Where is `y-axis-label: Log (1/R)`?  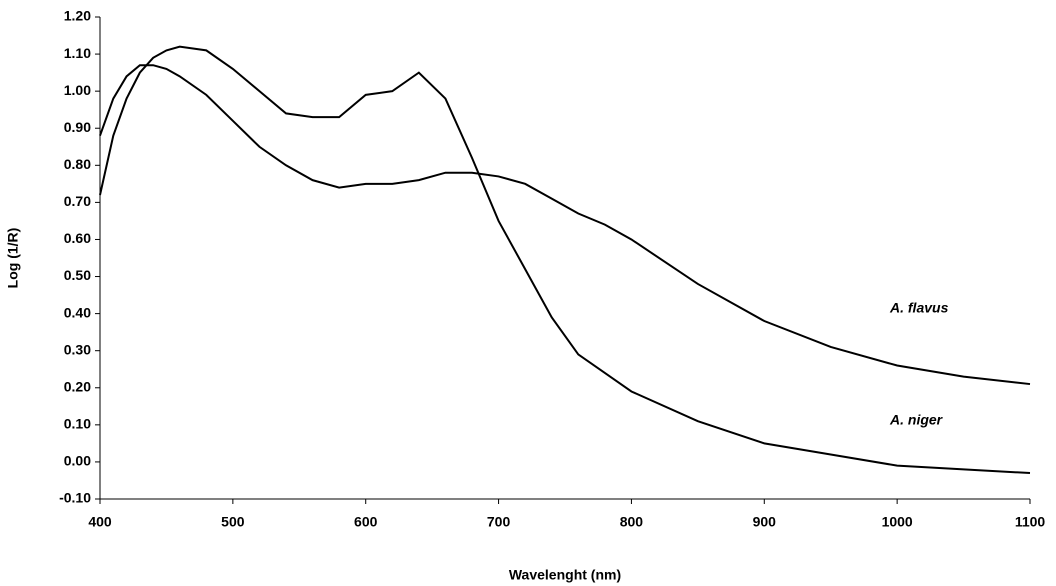
y-axis-label: Log (1/R) is located at coordinates (13, 258).